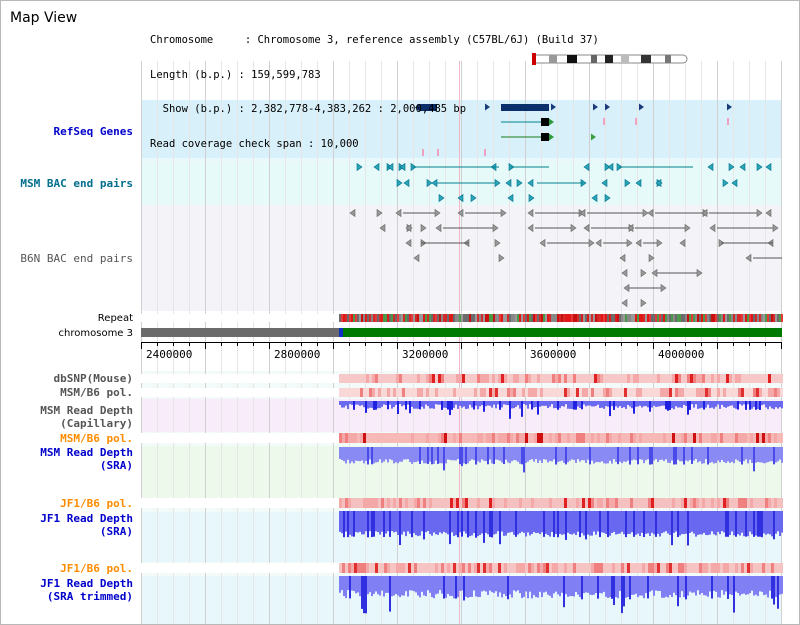  I want to click on track-label-jf1-b6-pol-1: JF1/B6 pol., so click(96, 503).